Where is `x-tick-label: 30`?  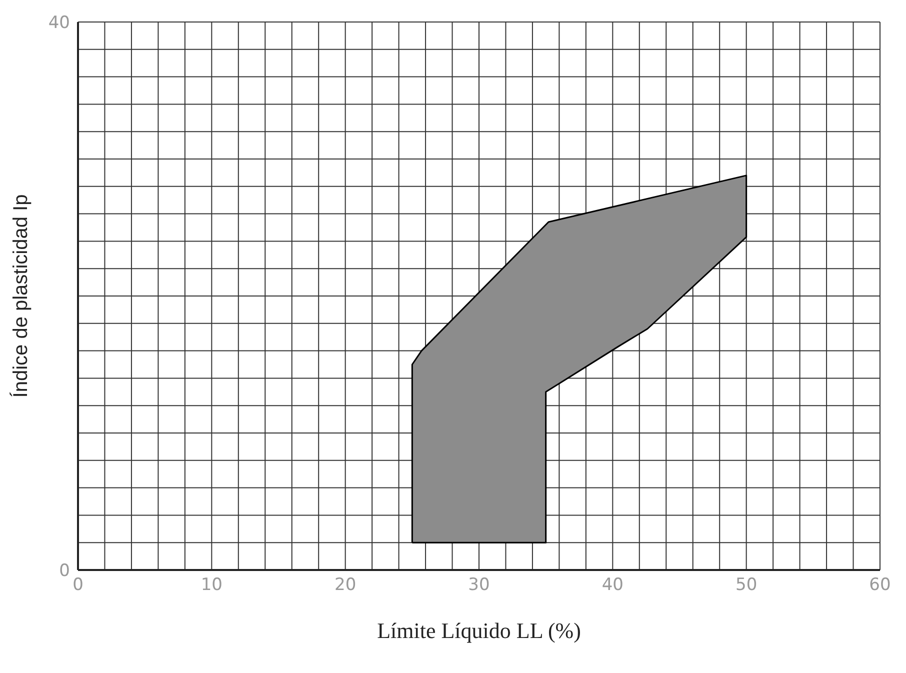
x-tick-label: 30 is located at coordinates (479, 585).